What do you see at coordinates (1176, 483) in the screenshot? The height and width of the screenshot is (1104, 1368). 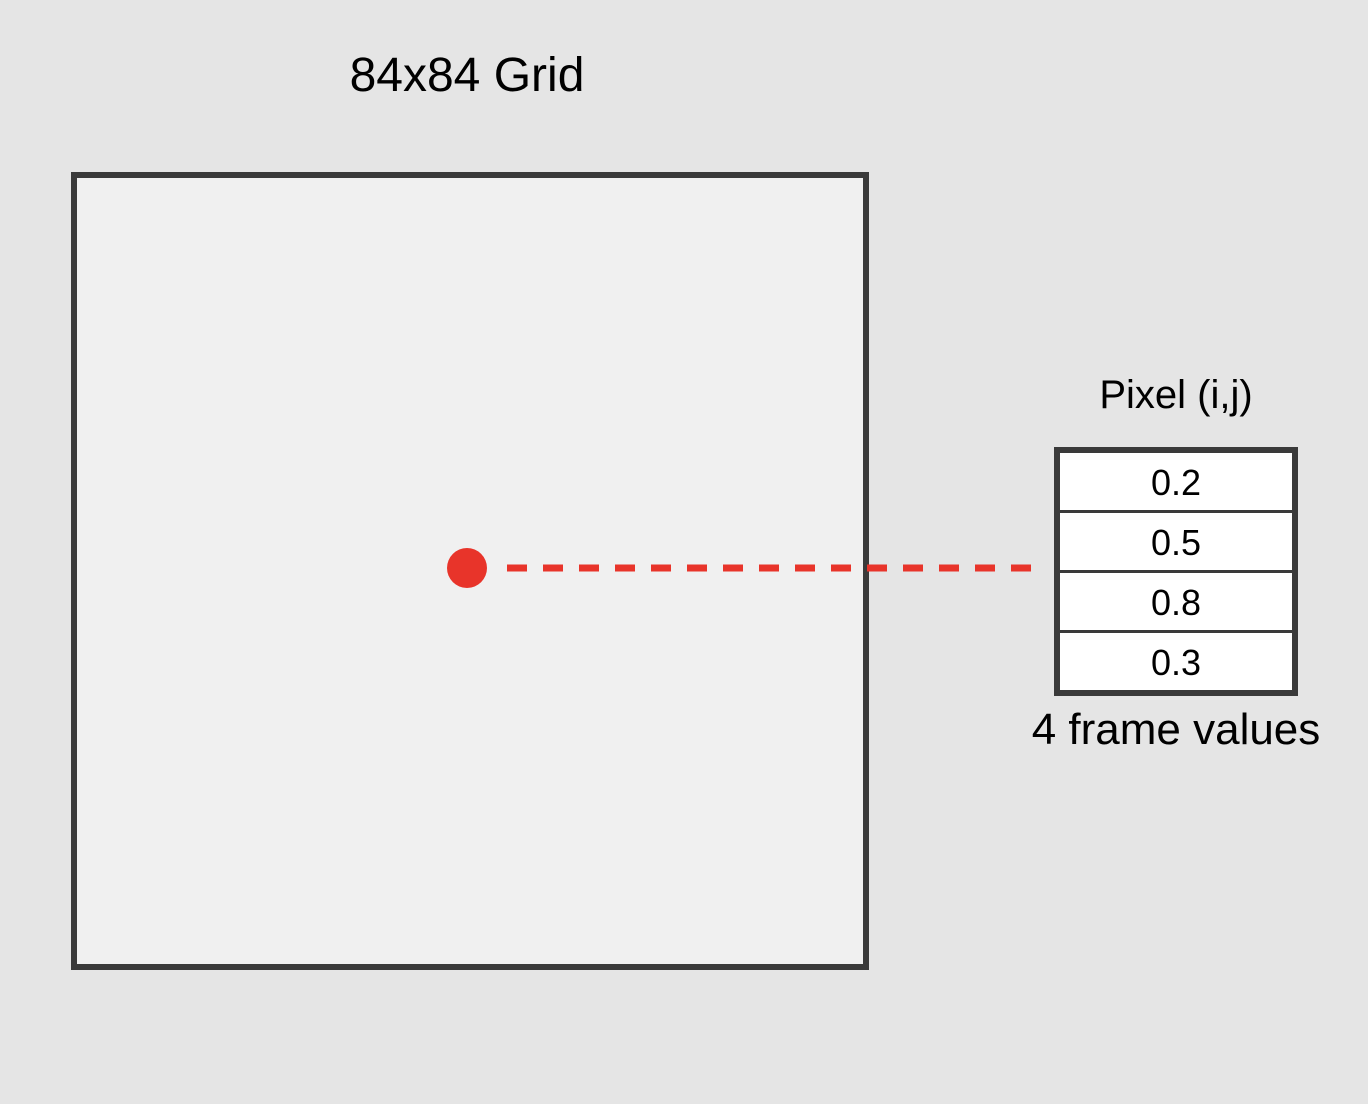 I see `frame-value-cell: 0.2` at bounding box center [1176, 483].